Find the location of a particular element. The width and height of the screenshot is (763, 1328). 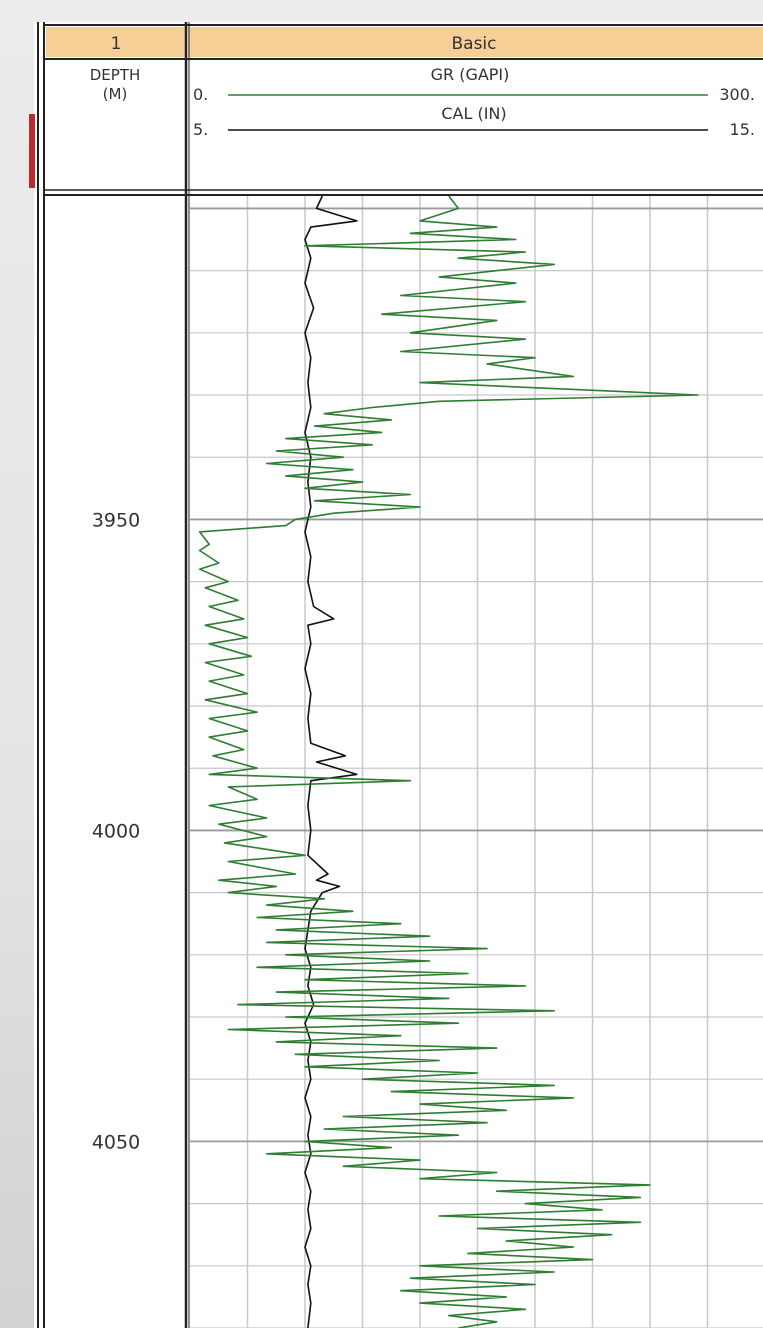

depth-tick-labels: 3950 4000 4050 is located at coordinates (116, 831).